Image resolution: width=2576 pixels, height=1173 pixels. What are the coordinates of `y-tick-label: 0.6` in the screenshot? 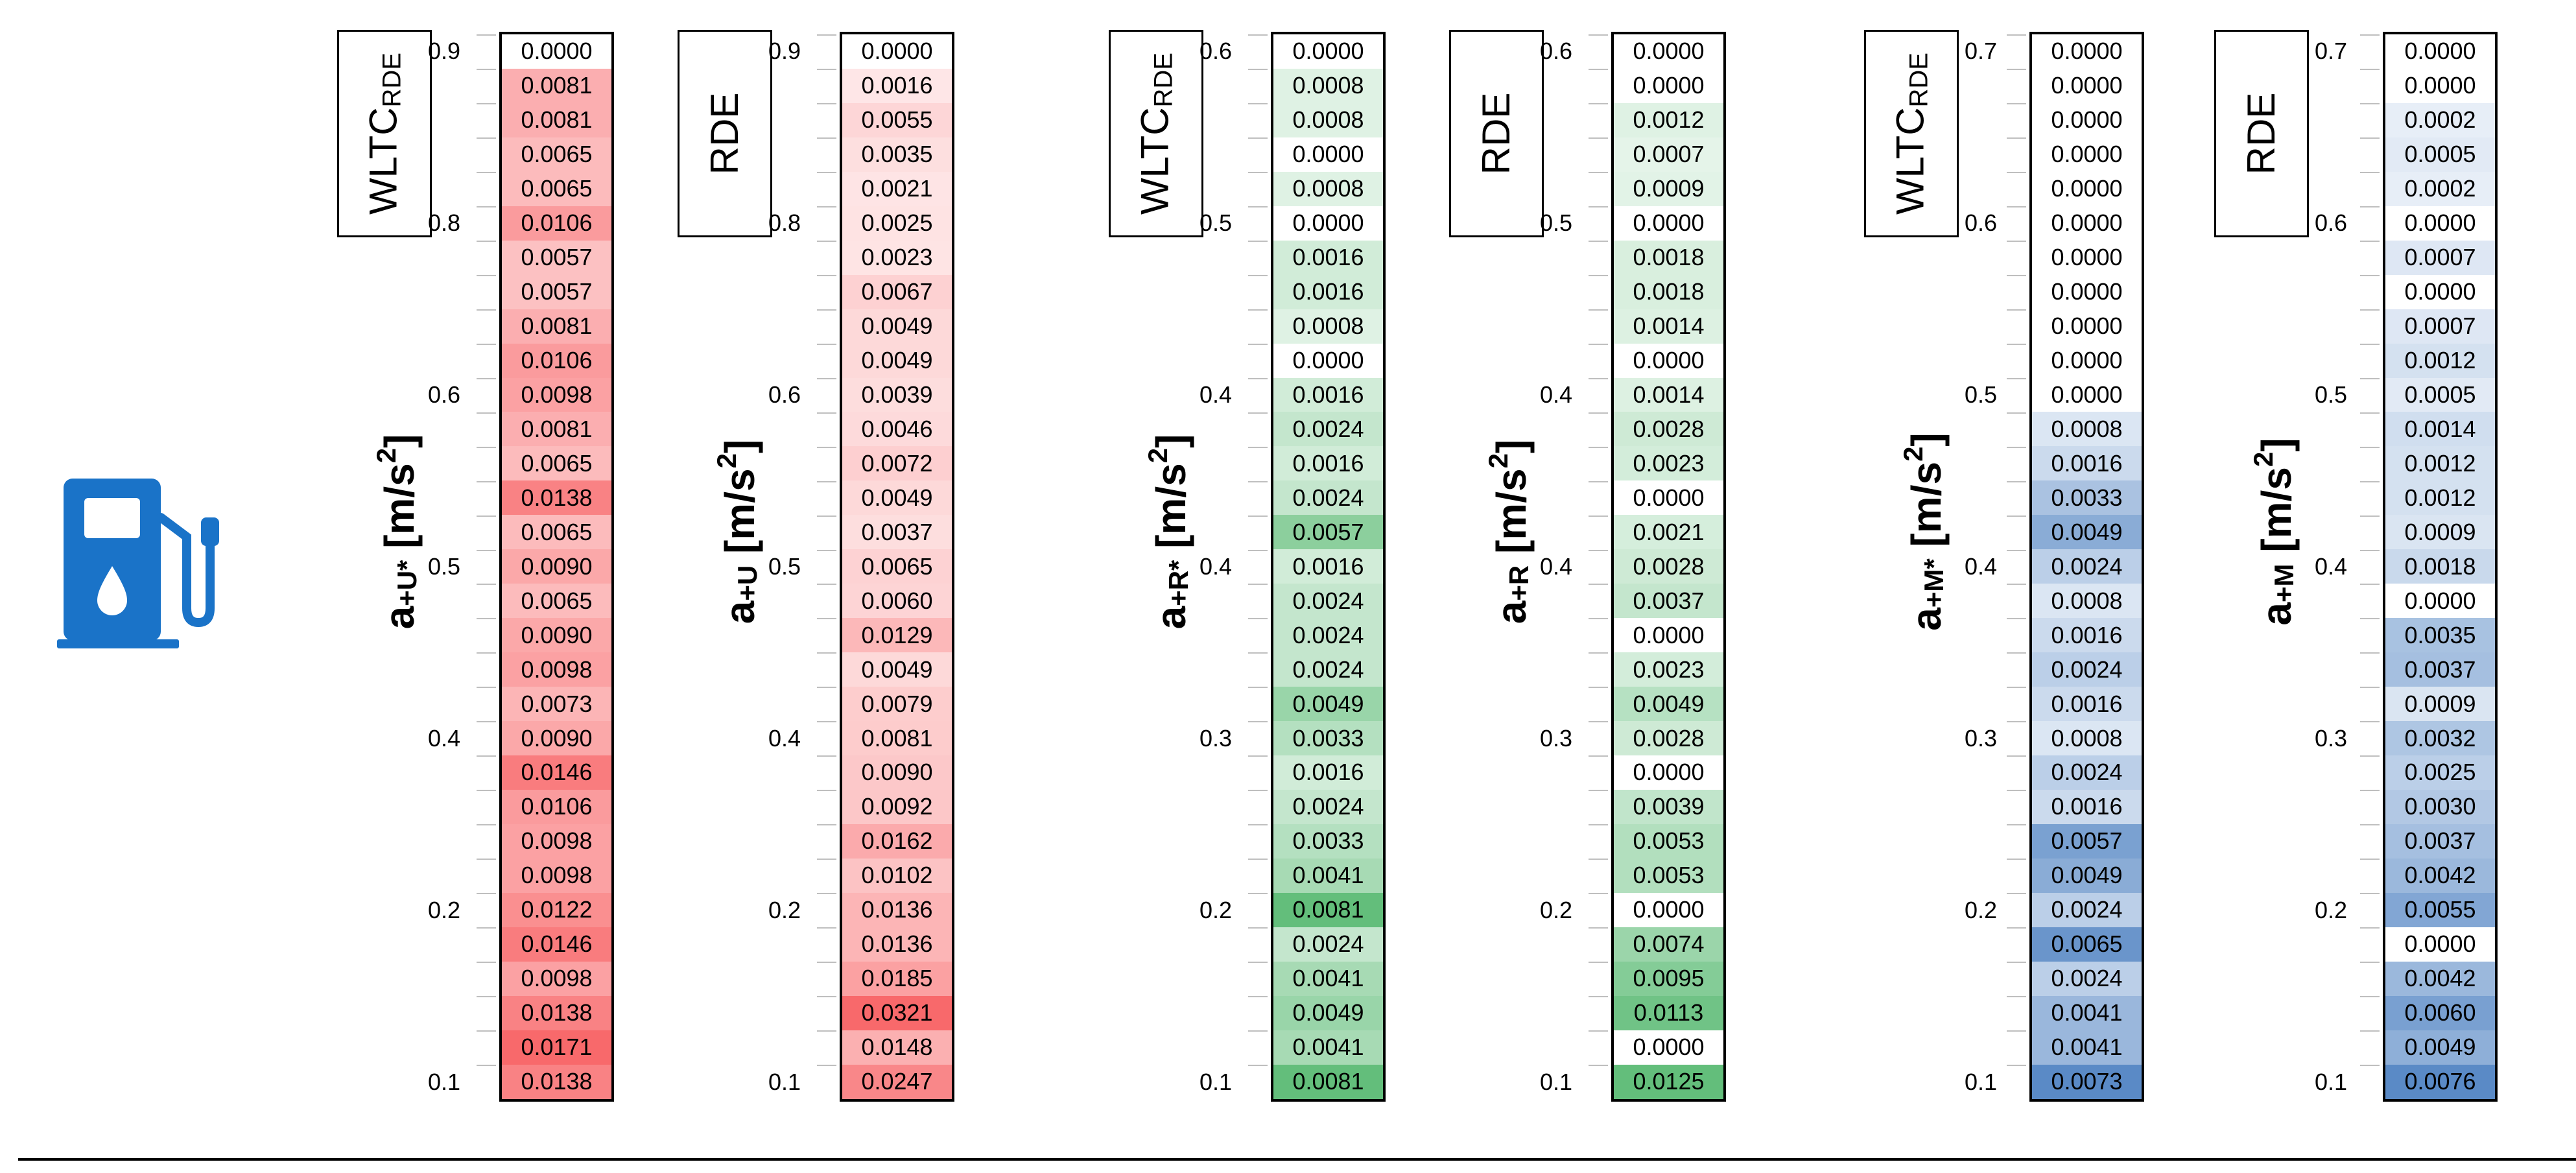 It's located at (2330, 223).